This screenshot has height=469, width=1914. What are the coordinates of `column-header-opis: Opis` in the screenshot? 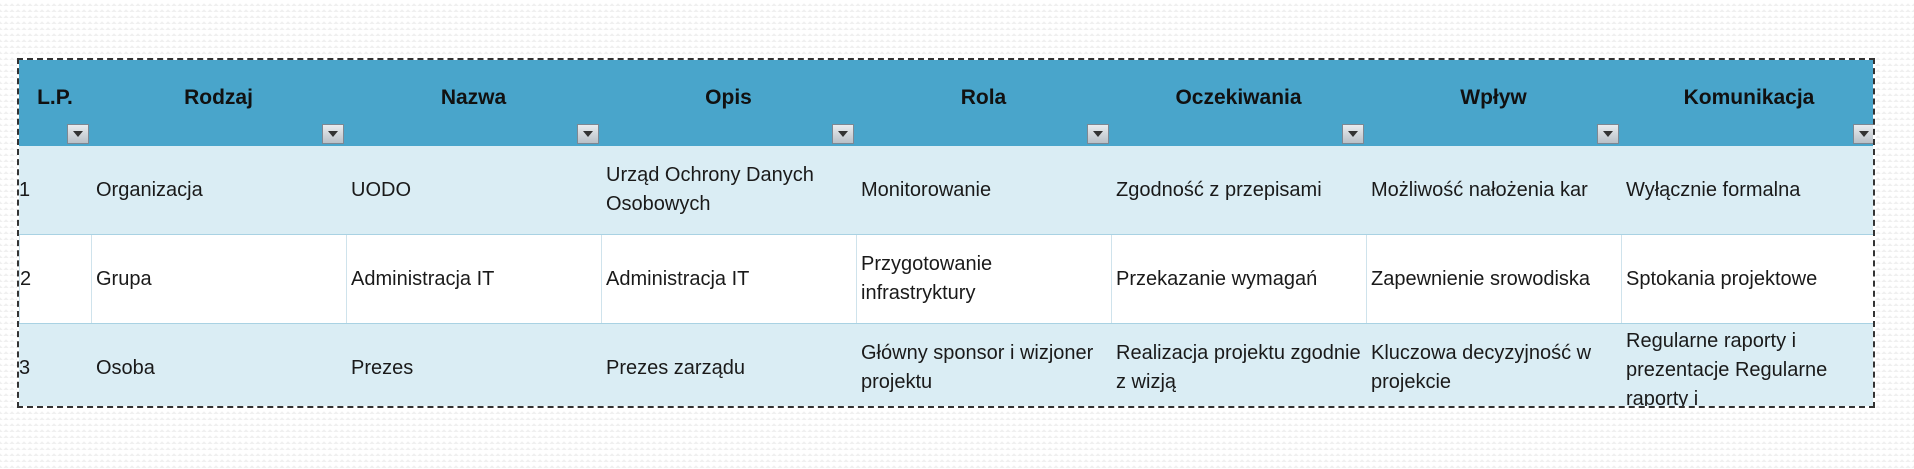 It's located at (728, 103).